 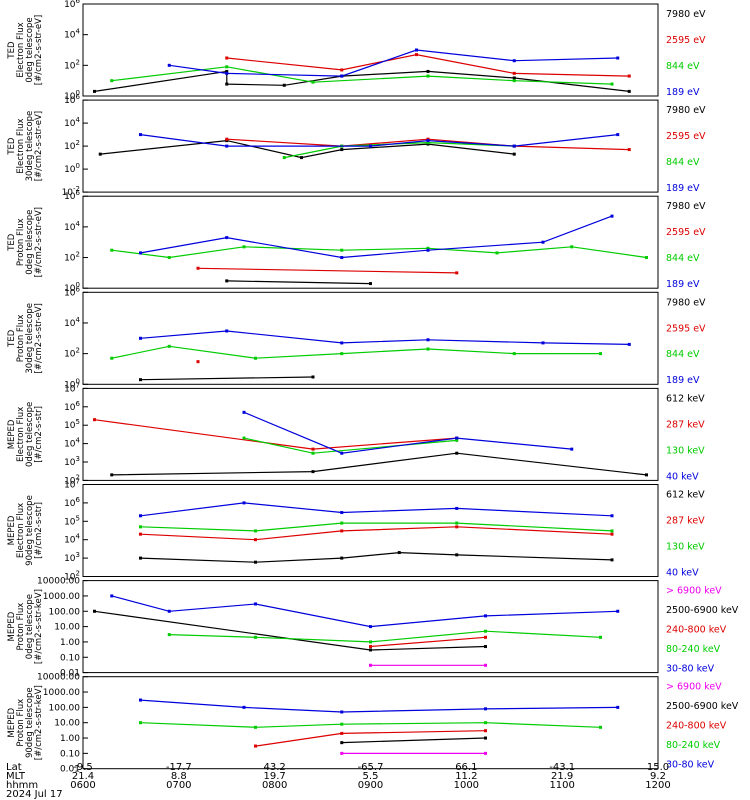 What do you see at coordinates (39, 722) in the screenshot?
I see `y-axis-label: [#/cm2-s-str-keV]` at bounding box center [39, 722].